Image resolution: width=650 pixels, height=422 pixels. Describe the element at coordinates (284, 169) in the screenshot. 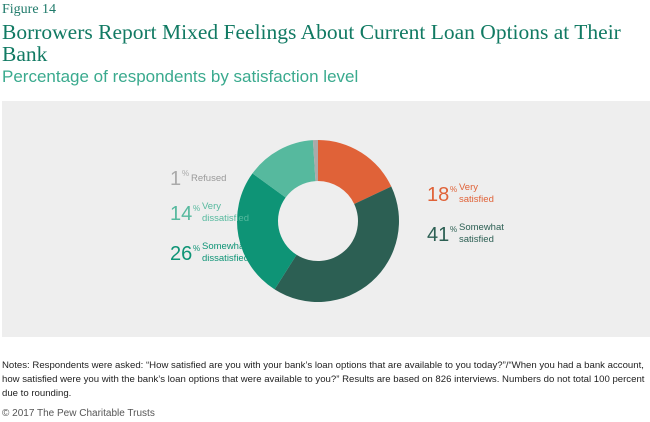

I see `slice-very-dissatisfied` at that location.